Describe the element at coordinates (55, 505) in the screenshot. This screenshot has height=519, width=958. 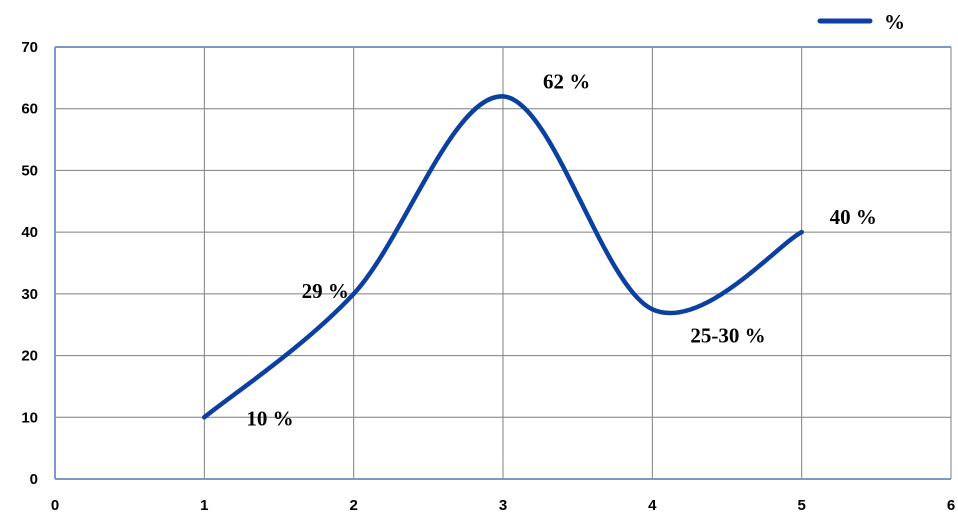
I see `x-tick-label: 0` at that location.